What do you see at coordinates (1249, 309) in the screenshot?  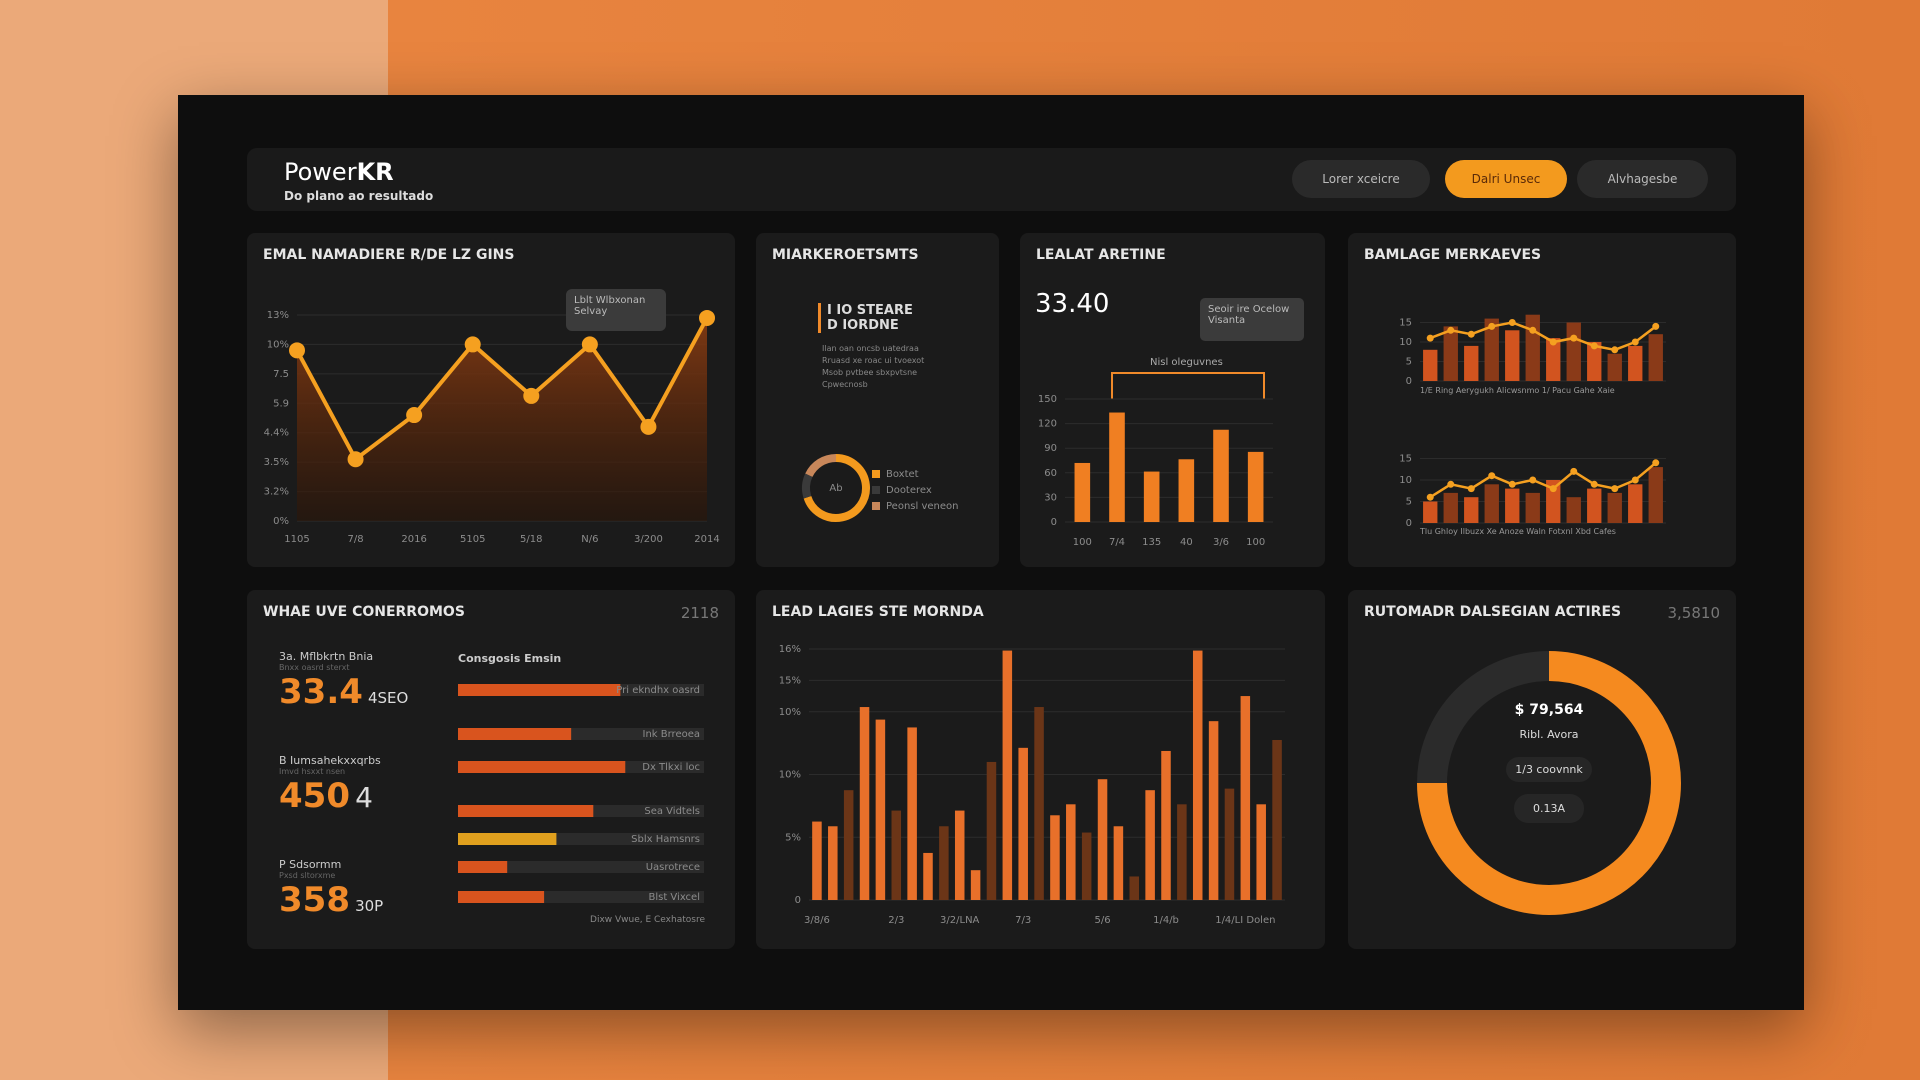 I see `callout-line: Seoir ire Ocelow` at bounding box center [1249, 309].